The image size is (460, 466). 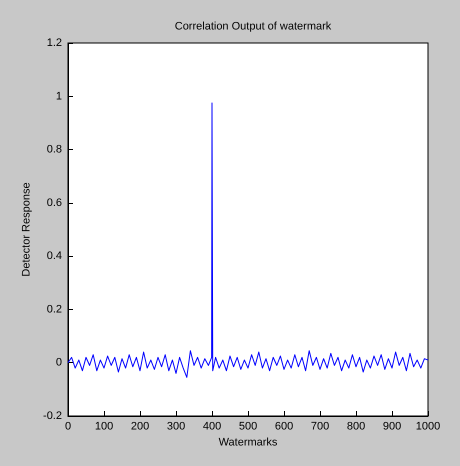 I want to click on x-tick-label: 500, so click(x=248, y=426).